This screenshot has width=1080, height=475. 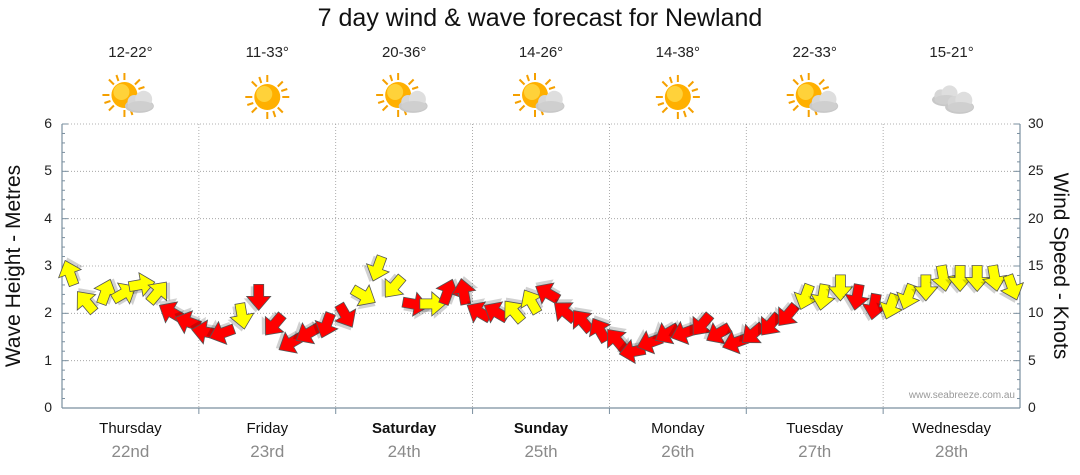 What do you see at coordinates (404, 428) in the screenshot?
I see `day-name-label: Saturday` at bounding box center [404, 428].